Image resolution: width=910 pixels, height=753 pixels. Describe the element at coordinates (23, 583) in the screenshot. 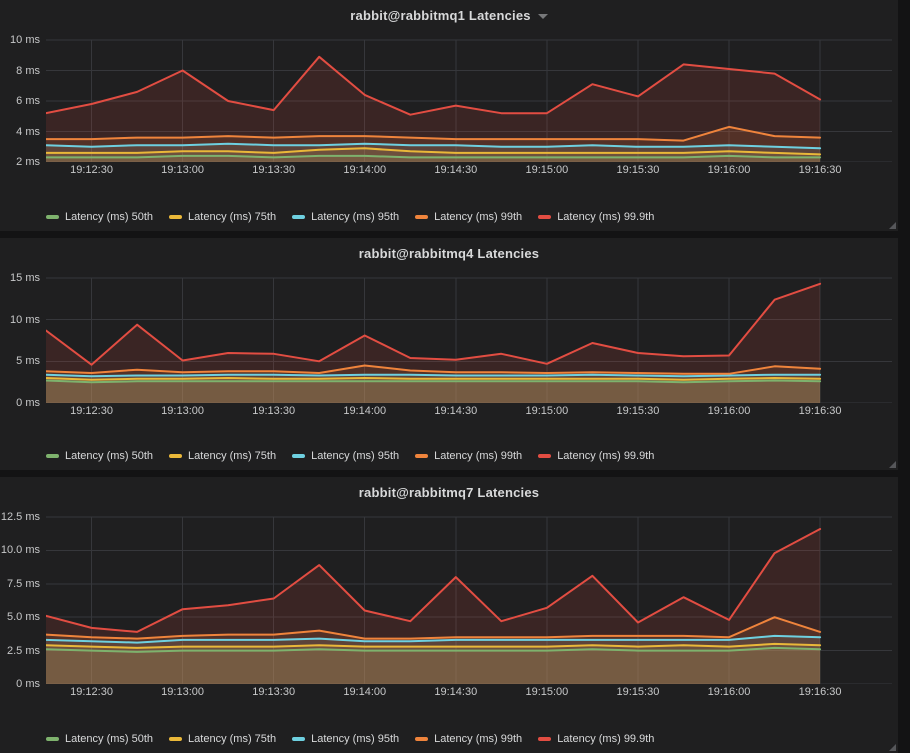

I see `y-tick-label: 7.5 ms` at that location.